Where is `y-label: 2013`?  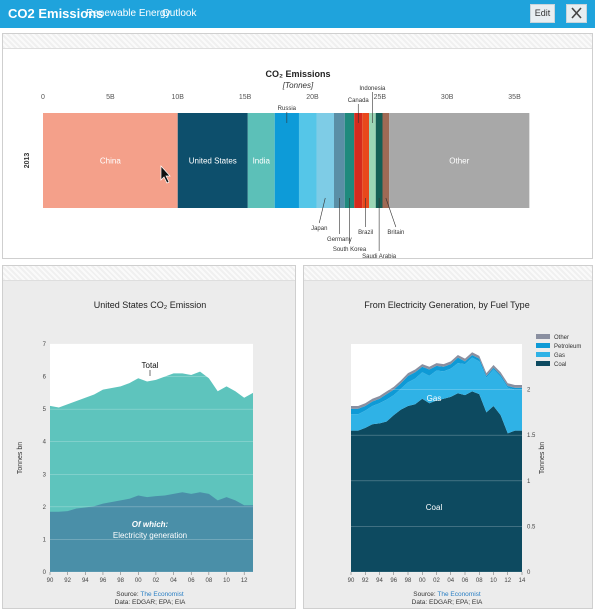
y-label: 2013 is located at coordinates (27, 161).